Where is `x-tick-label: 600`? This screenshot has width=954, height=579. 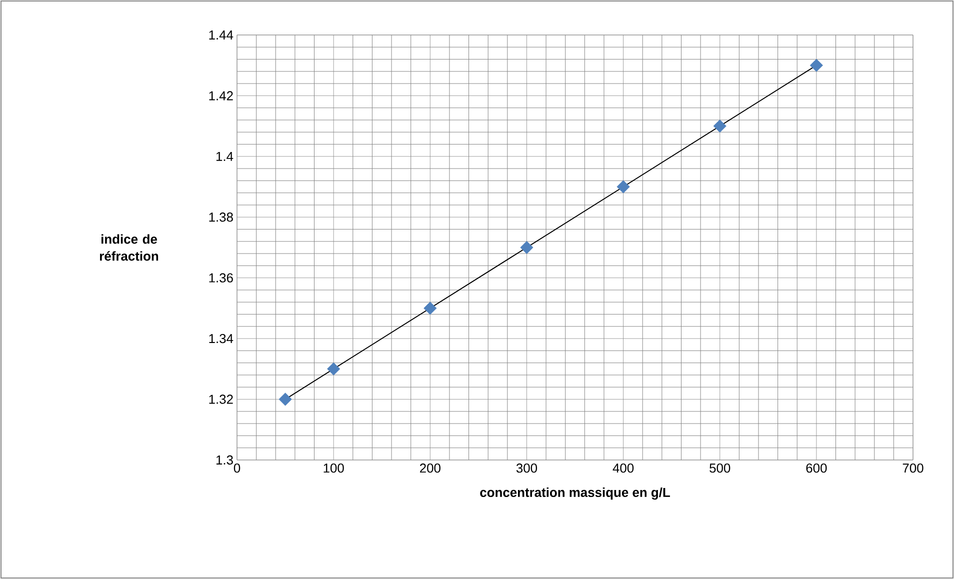 x-tick-label: 600 is located at coordinates (816, 468).